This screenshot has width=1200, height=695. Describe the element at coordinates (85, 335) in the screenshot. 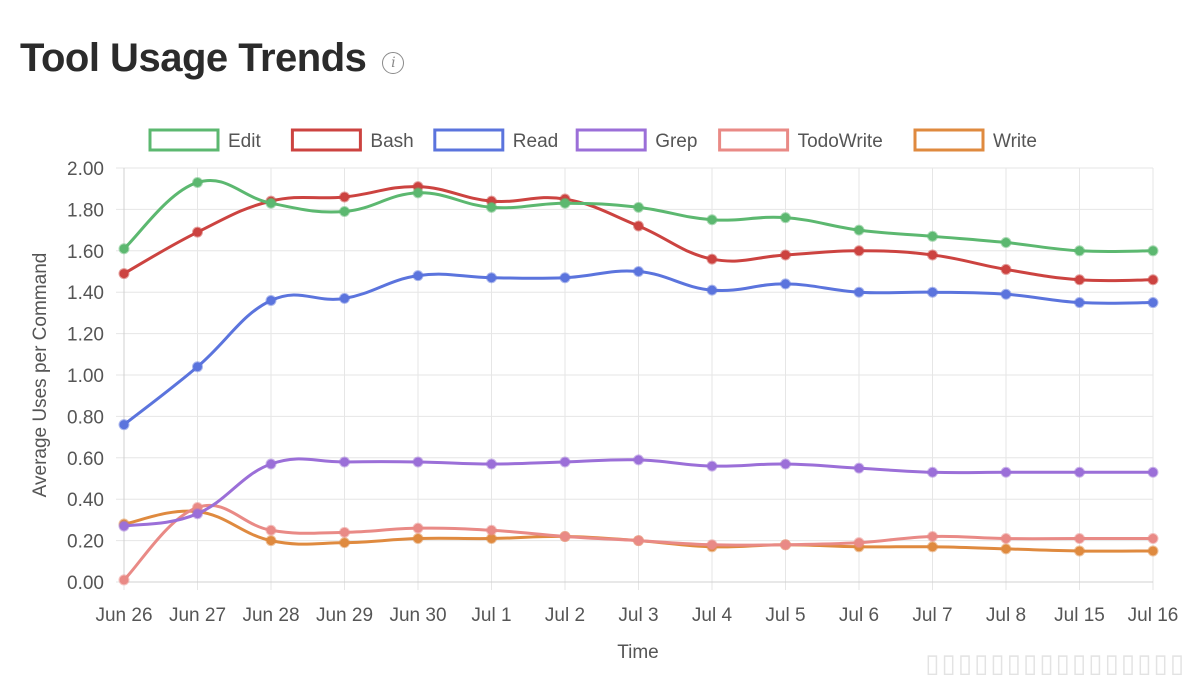

I see `y-tick-label: 1.20` at that location.